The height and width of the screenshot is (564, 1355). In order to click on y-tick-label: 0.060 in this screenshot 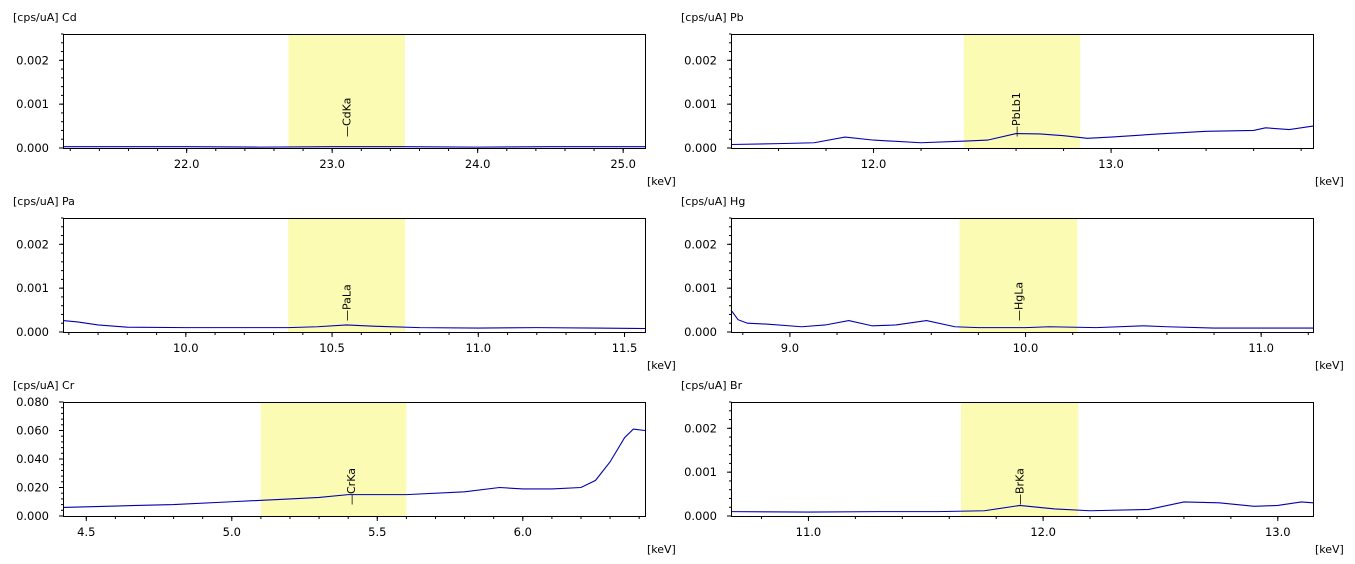, I will do `click(32, 431)`.